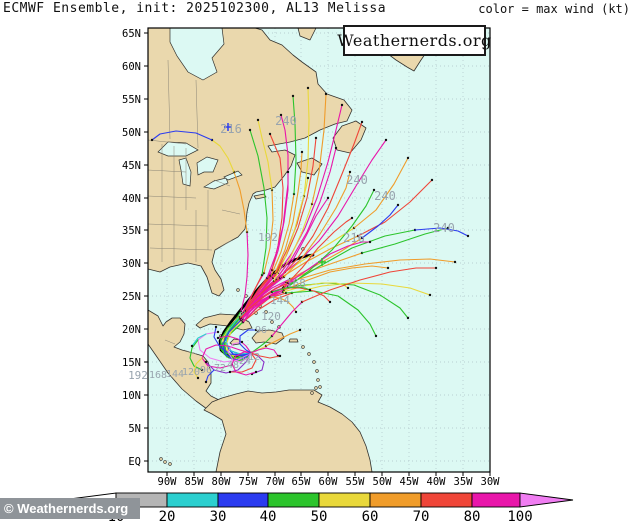 Image resolution: width=634 pixels, height=522 pixels. What do you see at coordinates (302, 482) in the screenshot?
I see `longitude-label: 65W` at bounding box center [302, 482].